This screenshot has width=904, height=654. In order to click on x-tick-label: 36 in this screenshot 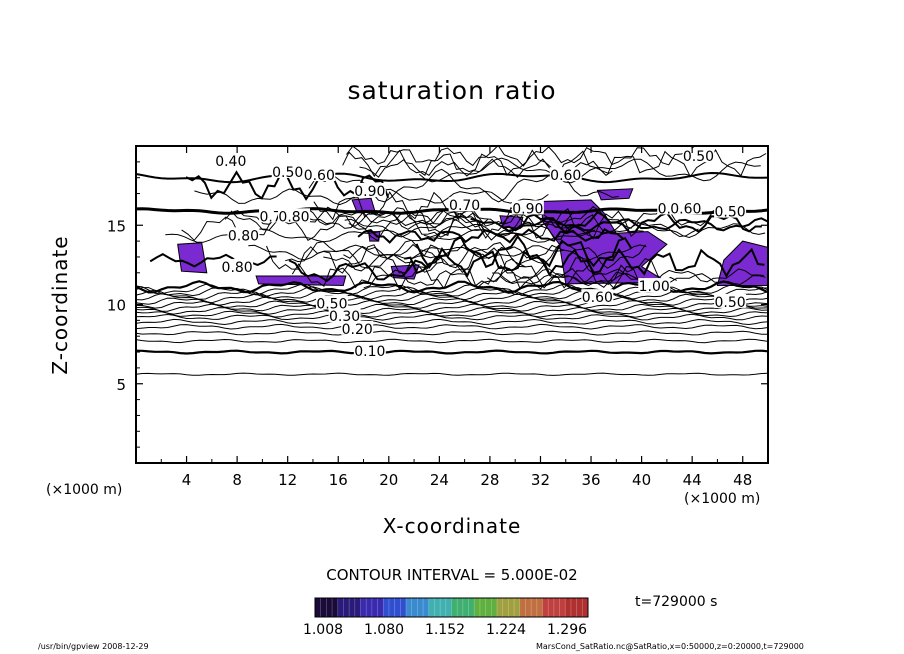, I will do `click(590, 480)`.